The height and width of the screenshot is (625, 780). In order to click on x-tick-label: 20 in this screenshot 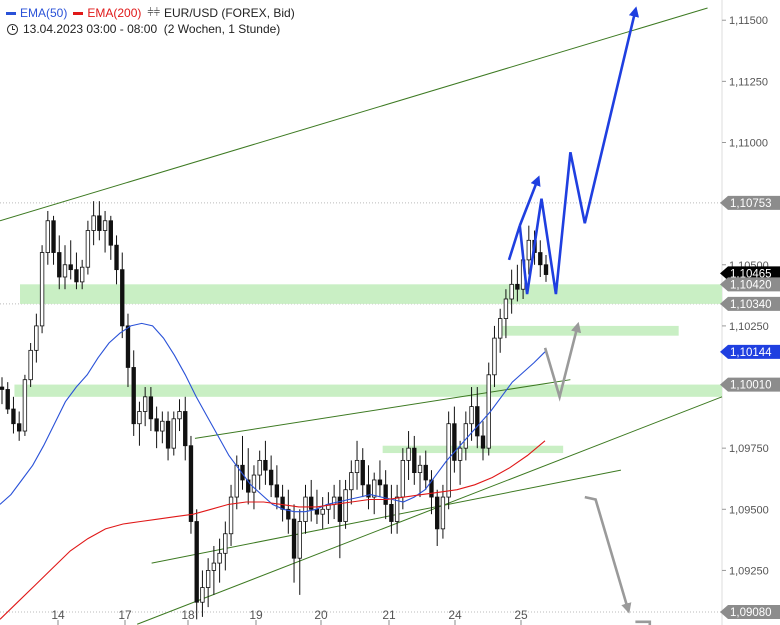, I will do `click(321, 615)`.